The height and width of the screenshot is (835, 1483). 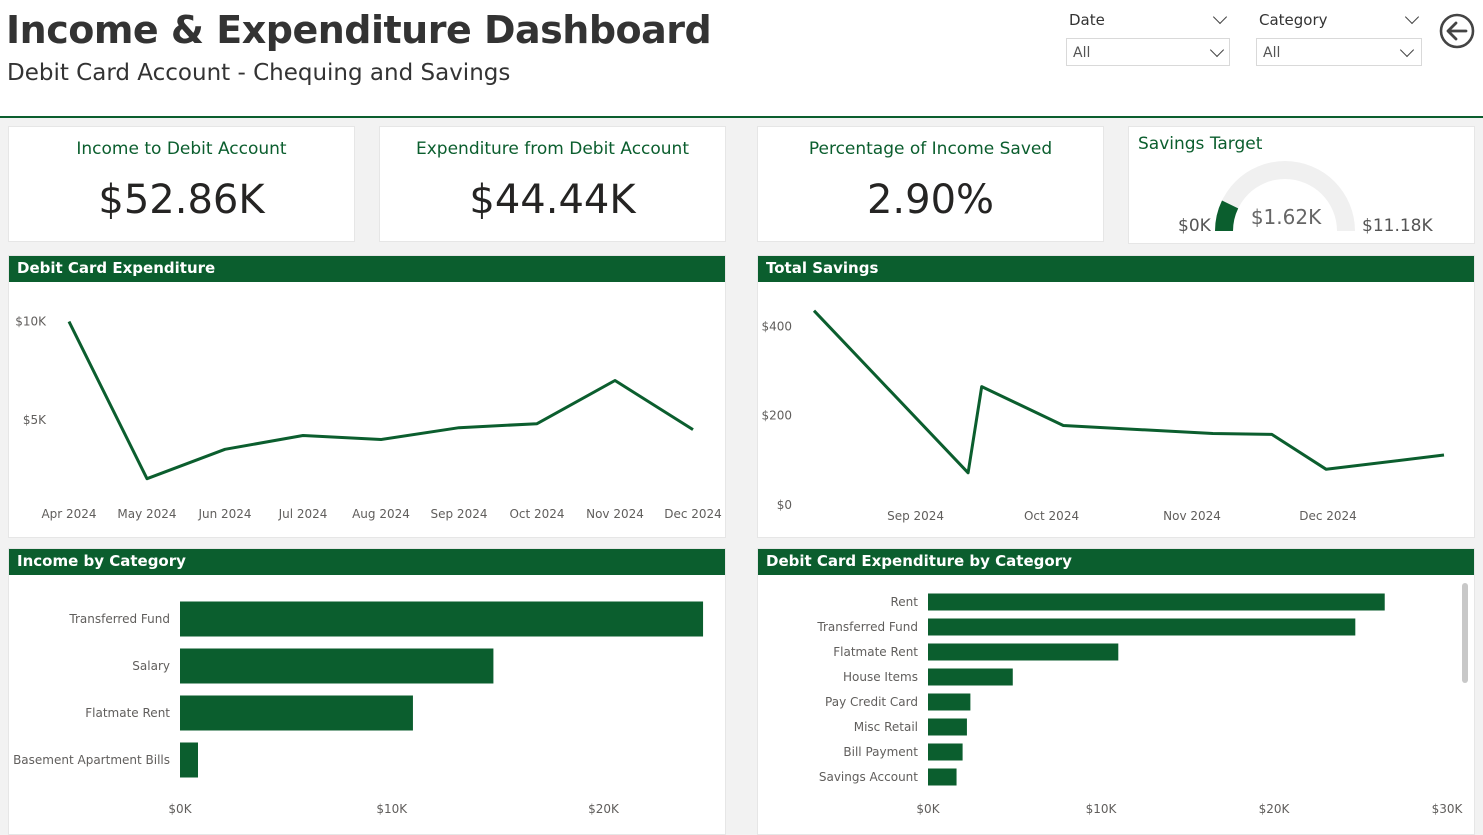 What do you see at coordinates (31, 322) in the screenshot?
I see `y-tick-label: $10K` at bounding box center [31, 322].